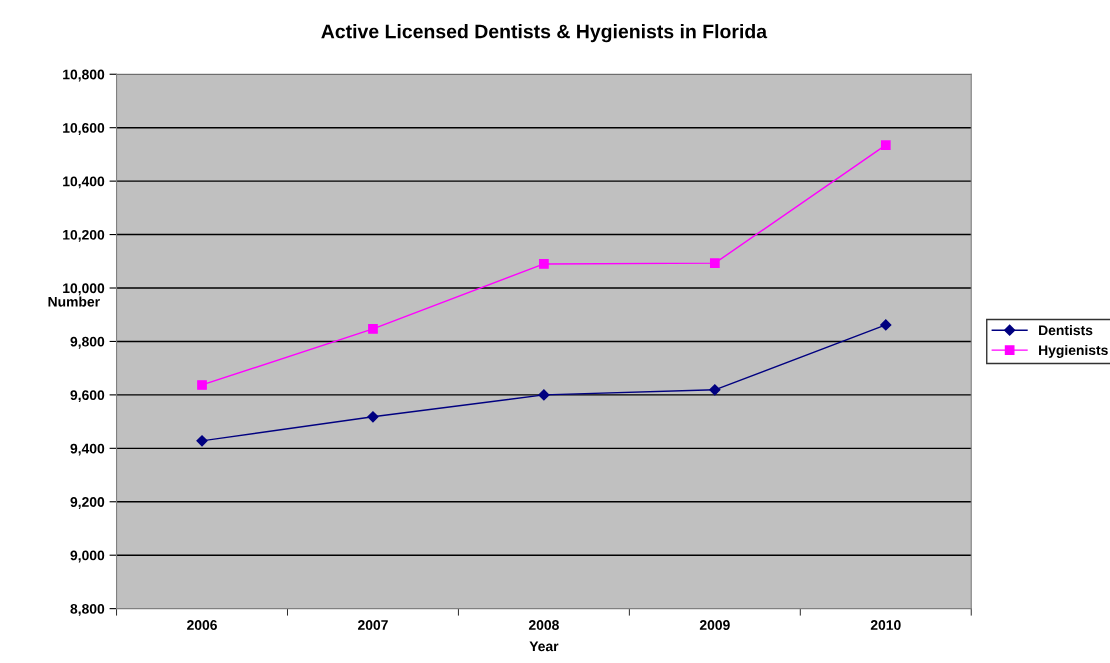 This screenshot has height=663, width=1110. What do you see at coordinates (543, 625) in the screenshot?
I see `x-tick-label: 2008` at bounding box center [543, 625].